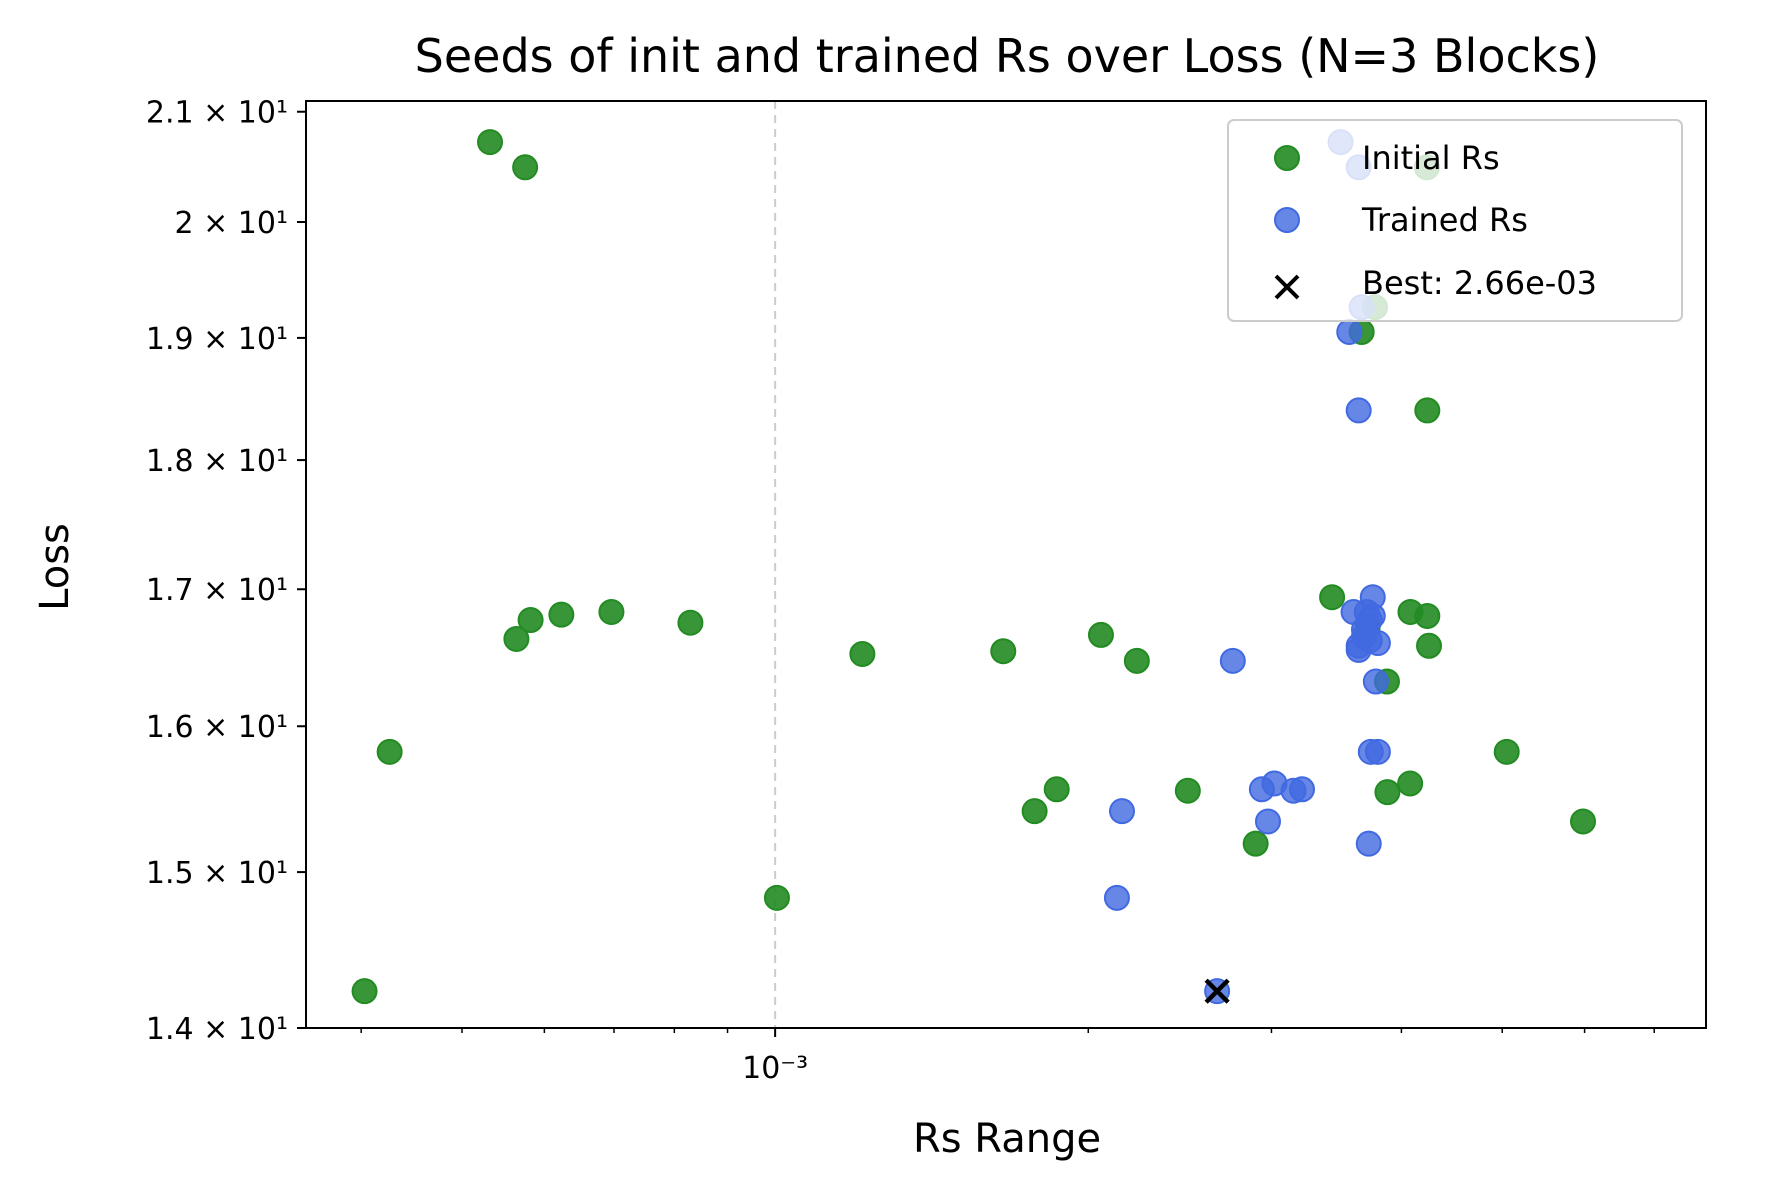  I want to click on legend-marker-best, so click(1287, 287).